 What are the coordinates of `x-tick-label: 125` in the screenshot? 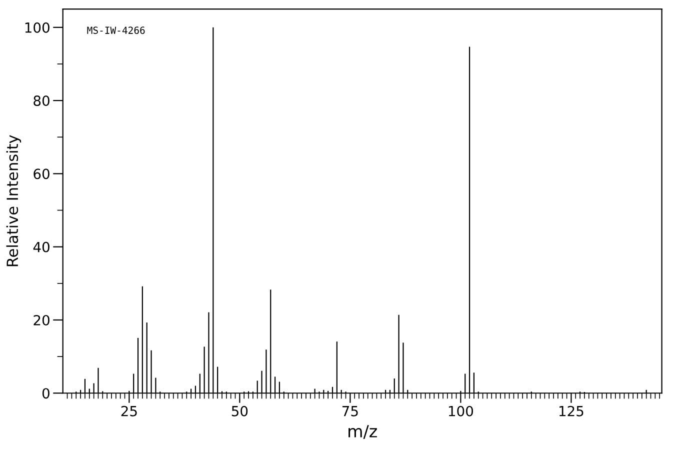 It's located at (571, 411).